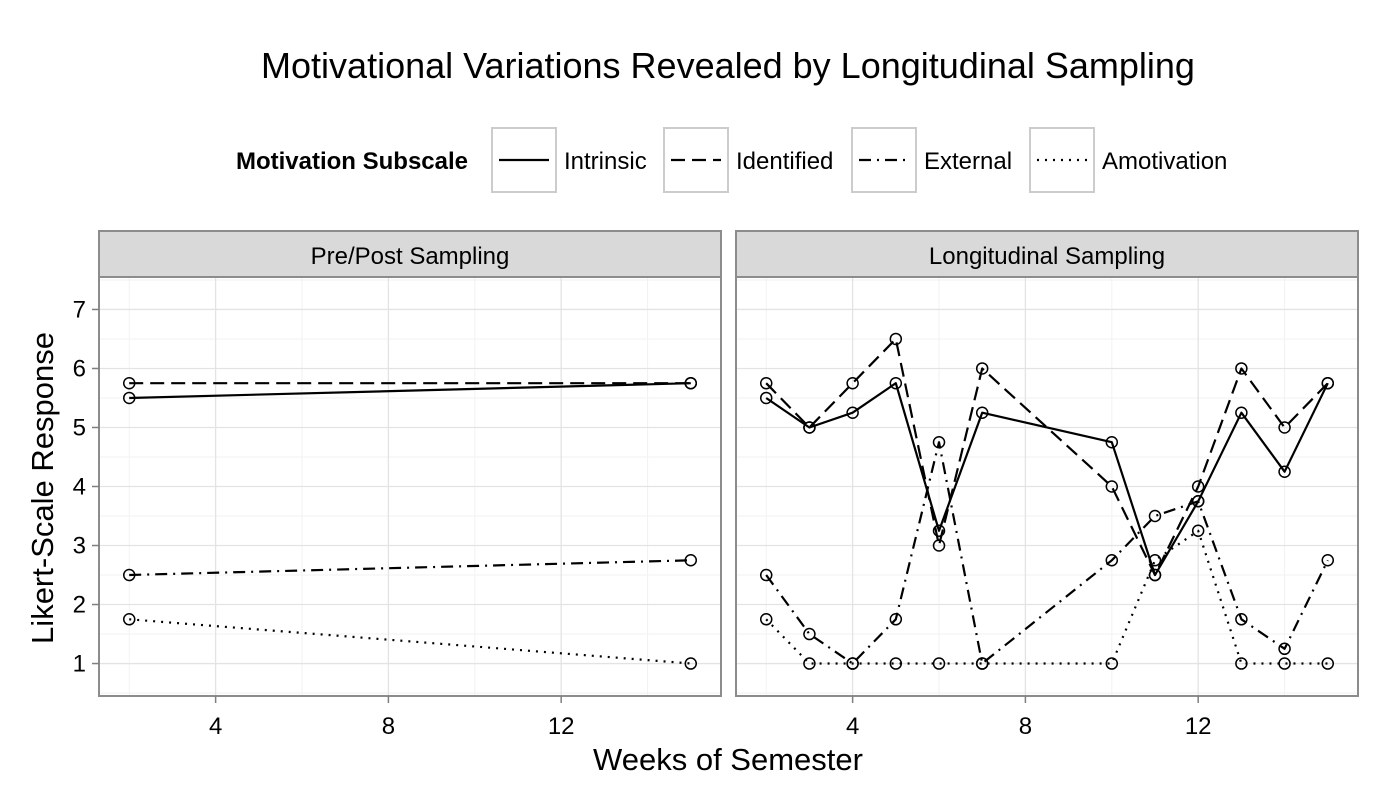  I want to click on y-tick-label: 3, so click(79, 546).